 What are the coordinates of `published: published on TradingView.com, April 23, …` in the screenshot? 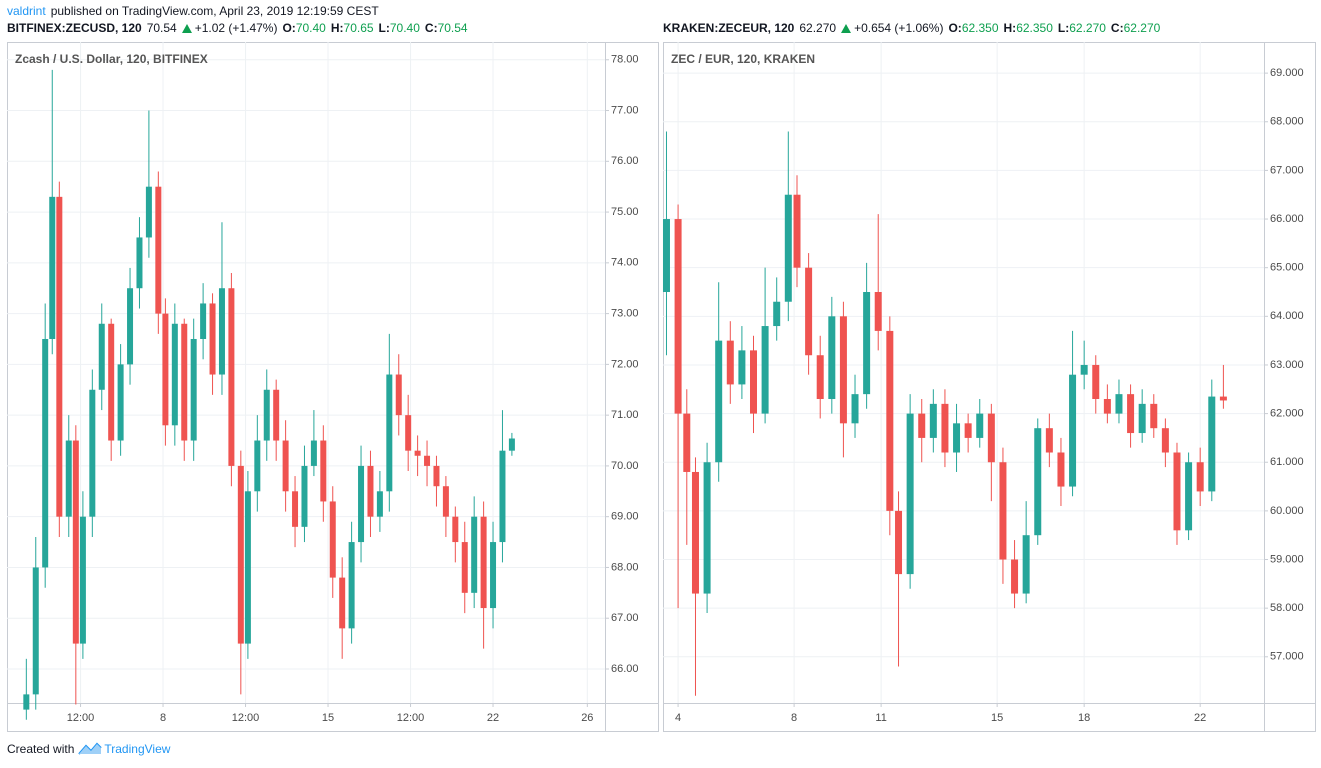 It's located at (214, 11).